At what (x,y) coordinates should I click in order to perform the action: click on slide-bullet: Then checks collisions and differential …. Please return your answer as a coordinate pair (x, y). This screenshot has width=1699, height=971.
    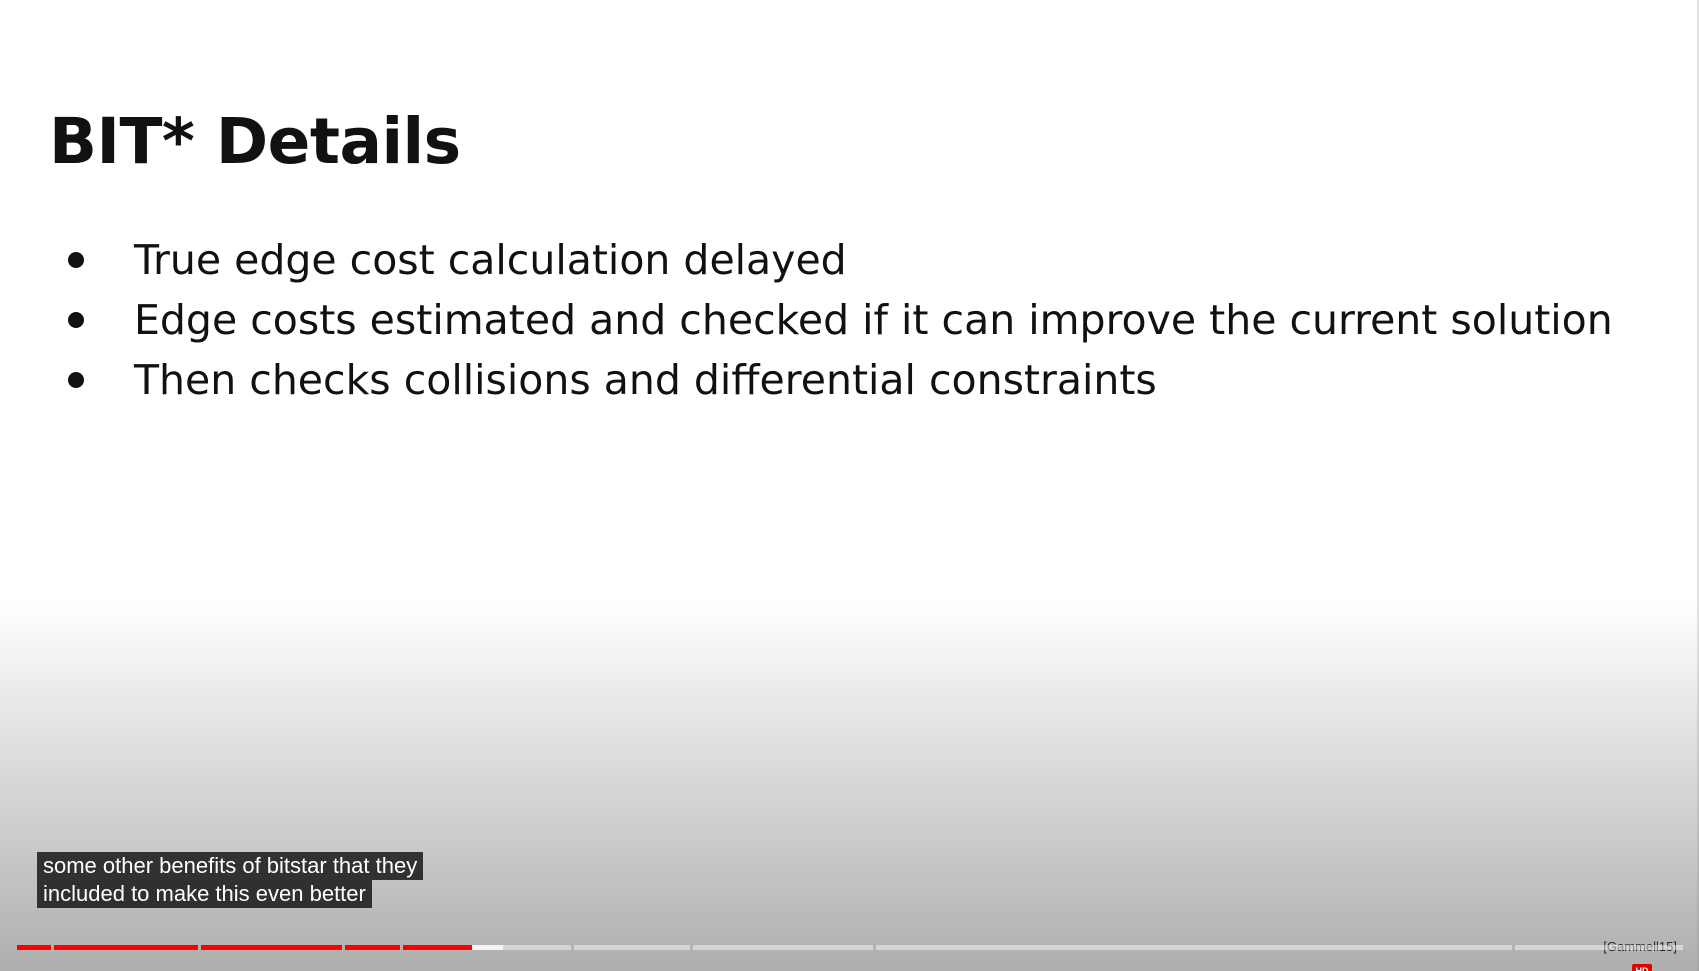
    Looking at the image, I should click on (840, 380).